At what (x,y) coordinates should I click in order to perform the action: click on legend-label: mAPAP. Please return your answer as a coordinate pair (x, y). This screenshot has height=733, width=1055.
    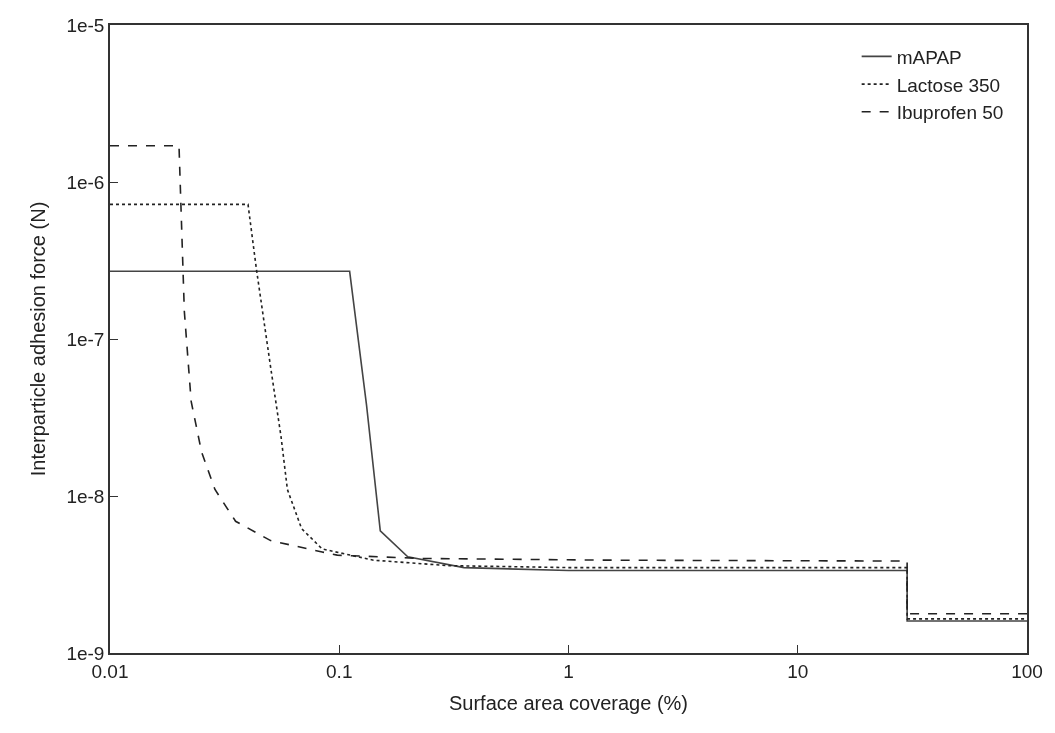
    Looking at the image, I should click on (929, 57).